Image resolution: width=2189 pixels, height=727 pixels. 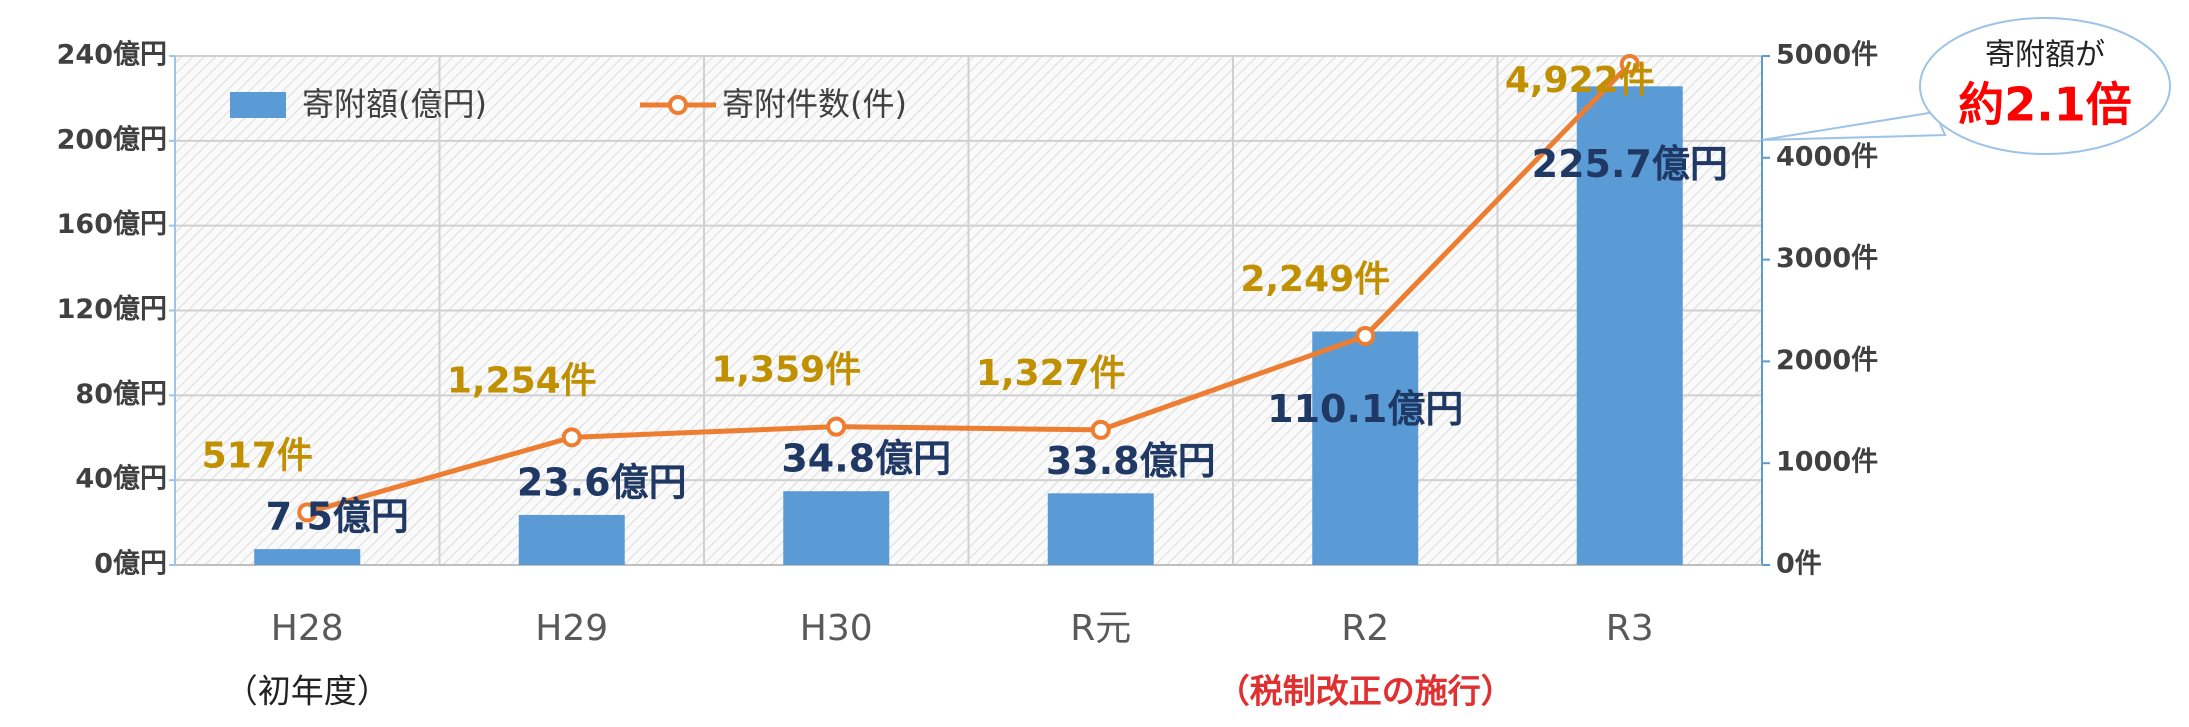 What do you see at coordinates (112, 224) in the screenshot?
I see `y-tick-label: 160億円` at bounding box center [112, 224].